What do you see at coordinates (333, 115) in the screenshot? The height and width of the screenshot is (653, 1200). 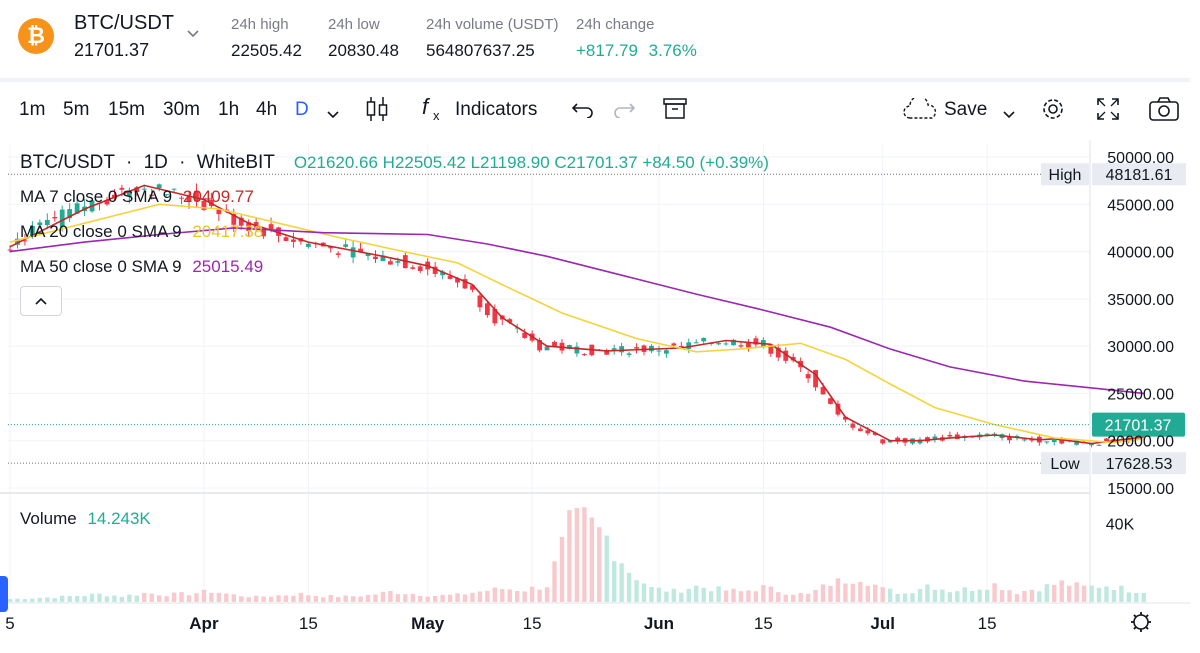 I see `interval-dropdown-chevron-icon` at bounding box center [333, 115].